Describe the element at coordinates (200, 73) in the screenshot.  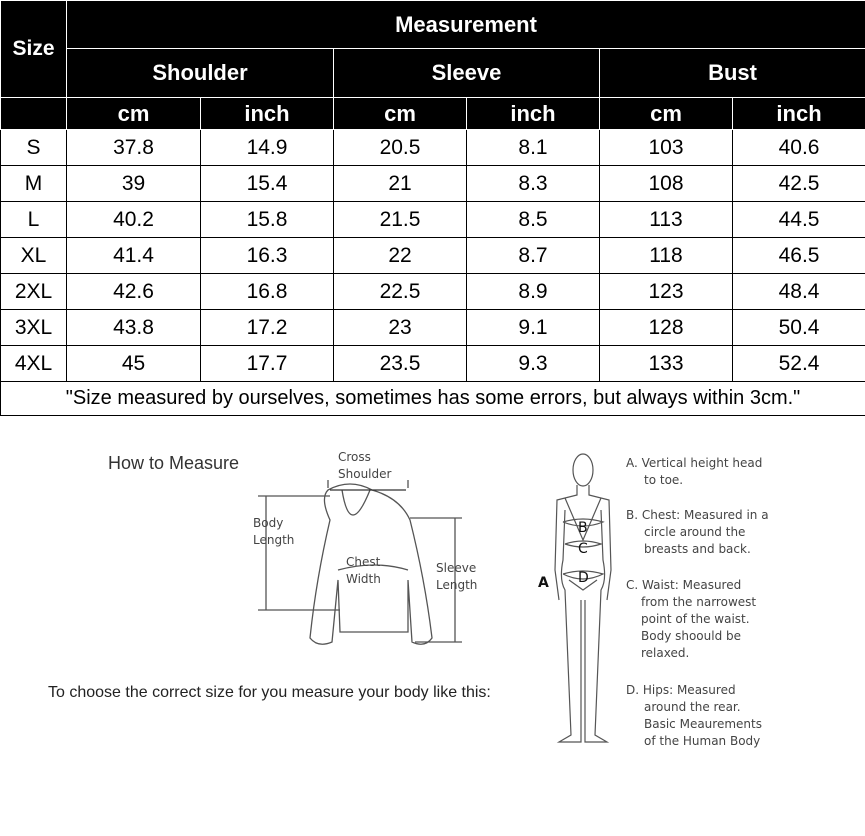
I see `shoulder-header: Shoulder` at that location.